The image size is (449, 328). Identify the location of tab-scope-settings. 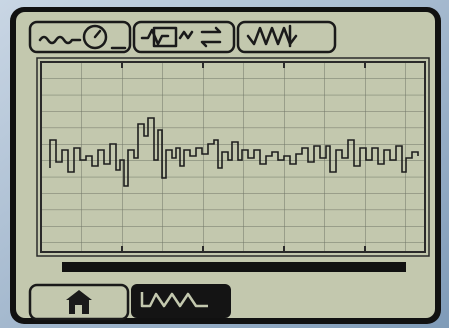
(184, 37).